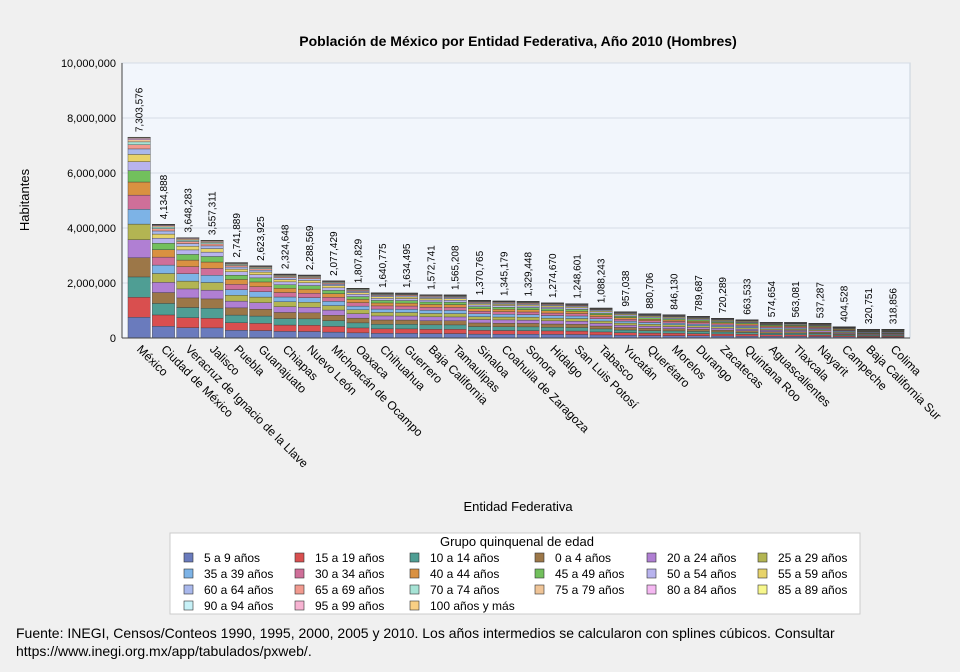  Describe the element at coordinates (339, 590) in the screenshot. I see `legend-item: 65 a 69 años` at that location.